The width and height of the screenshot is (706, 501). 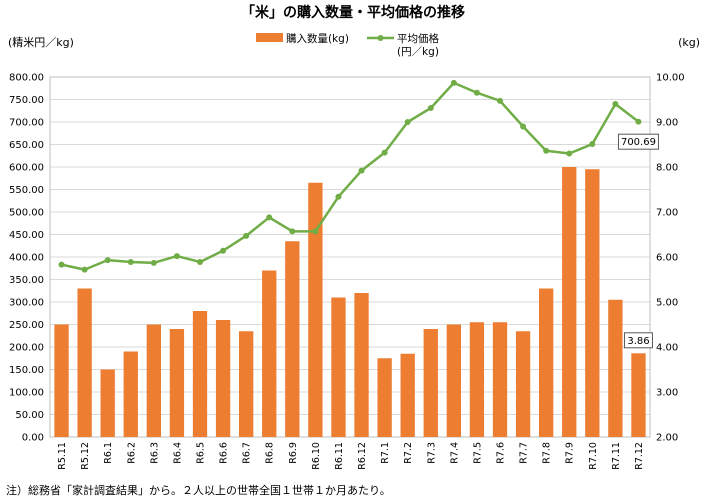 What do you see at coordinates (41, 42) in the screenshot?
I see `left-axis-label: (精米円／kg)` at bounding box center [41, 42].